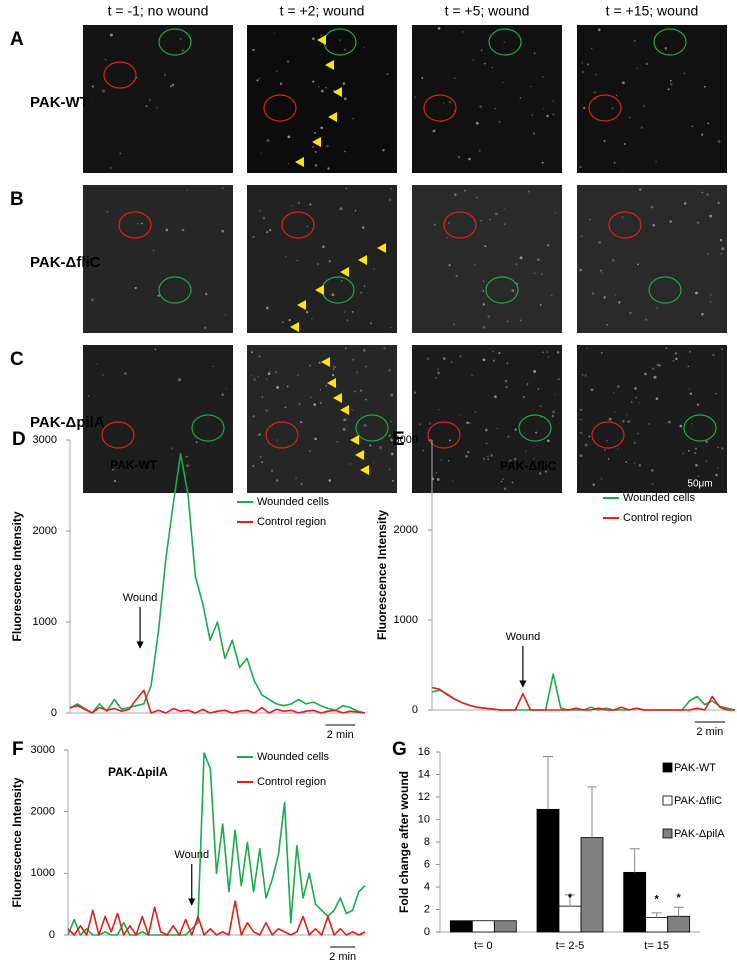  I want to click on column-header: t = +5; wound, so click(487, 11).